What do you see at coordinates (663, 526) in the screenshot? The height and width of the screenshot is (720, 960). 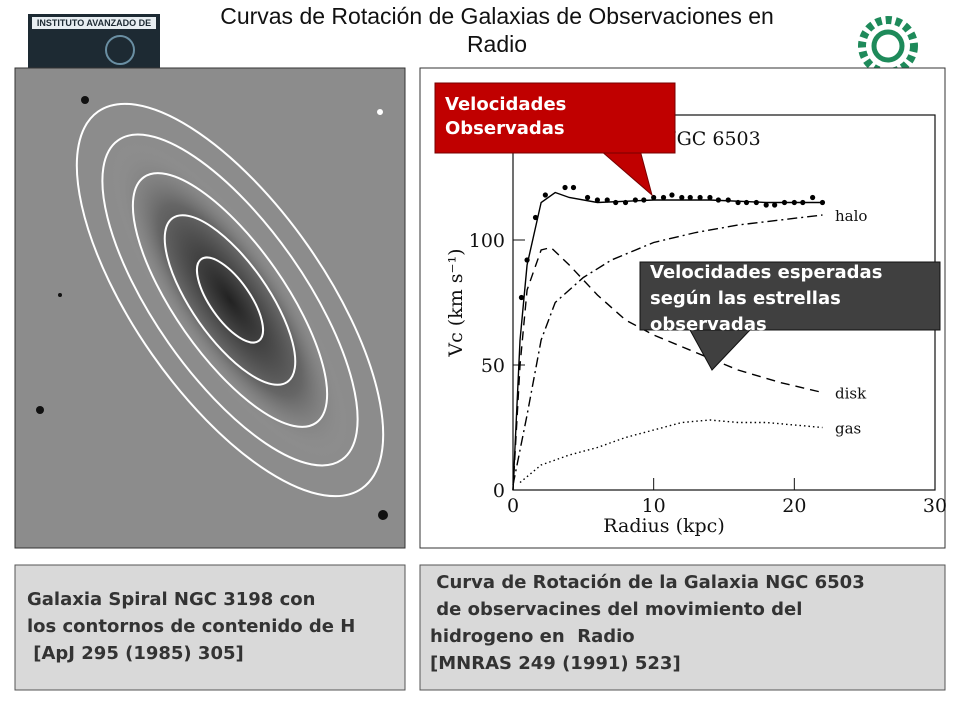 I see `x-axis-label: Radius (kpc)` at bounding box center [663, 526].